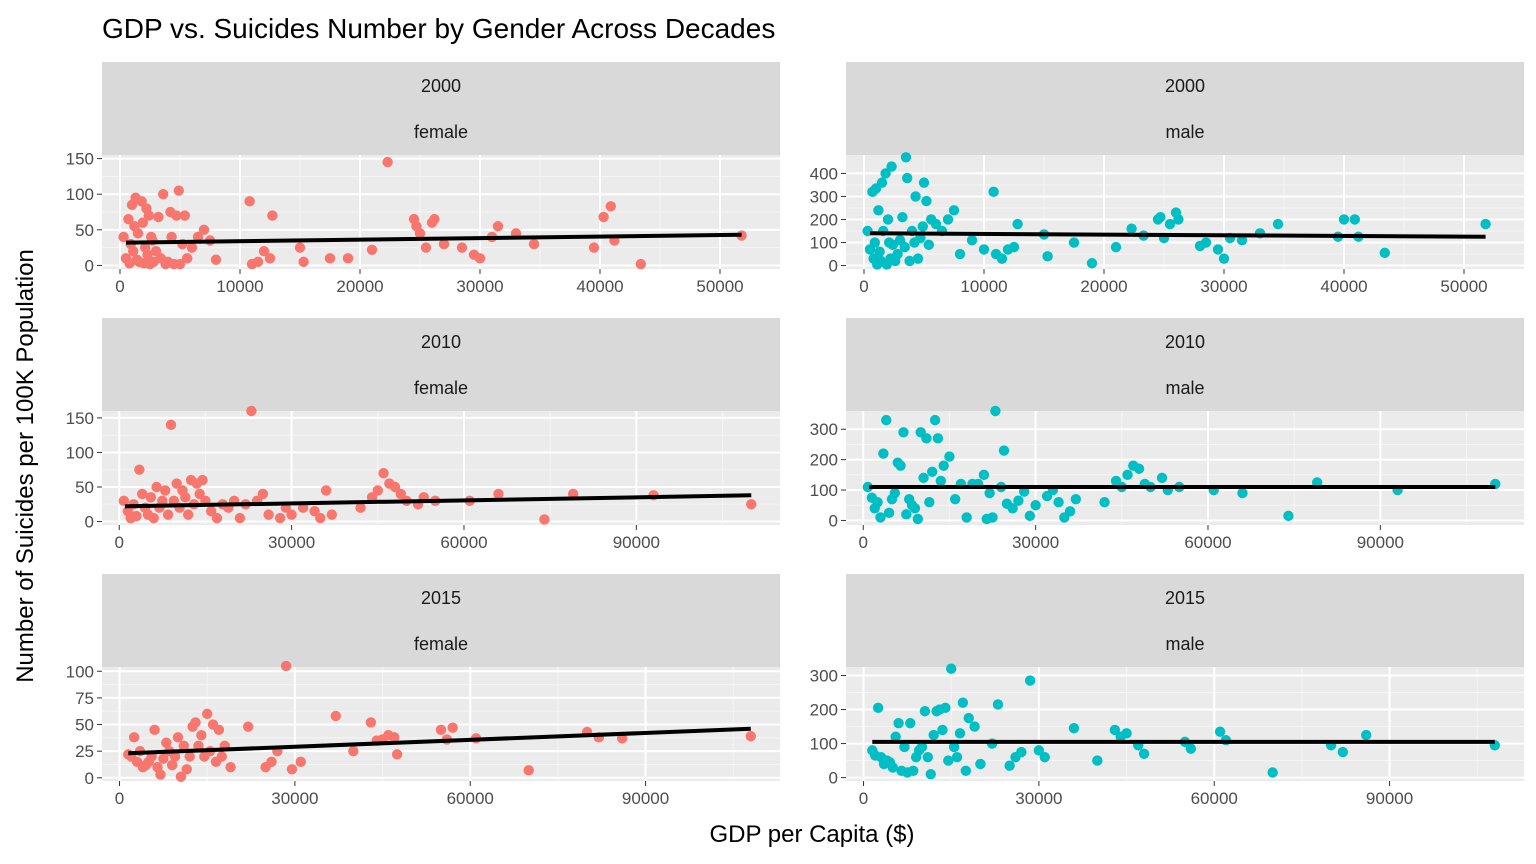 This screenshot has width=1536, height=864. I want to click on strip-label-sex: male, so click(1184, 644).